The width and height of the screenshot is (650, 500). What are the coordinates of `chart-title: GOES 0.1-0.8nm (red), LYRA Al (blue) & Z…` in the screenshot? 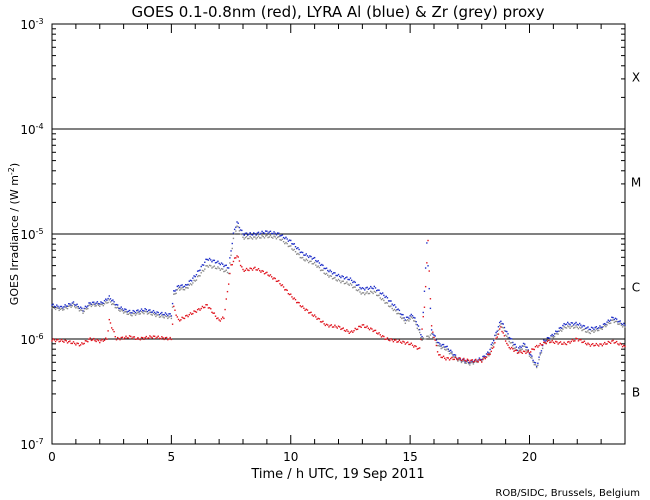 It's located at (338, 12).